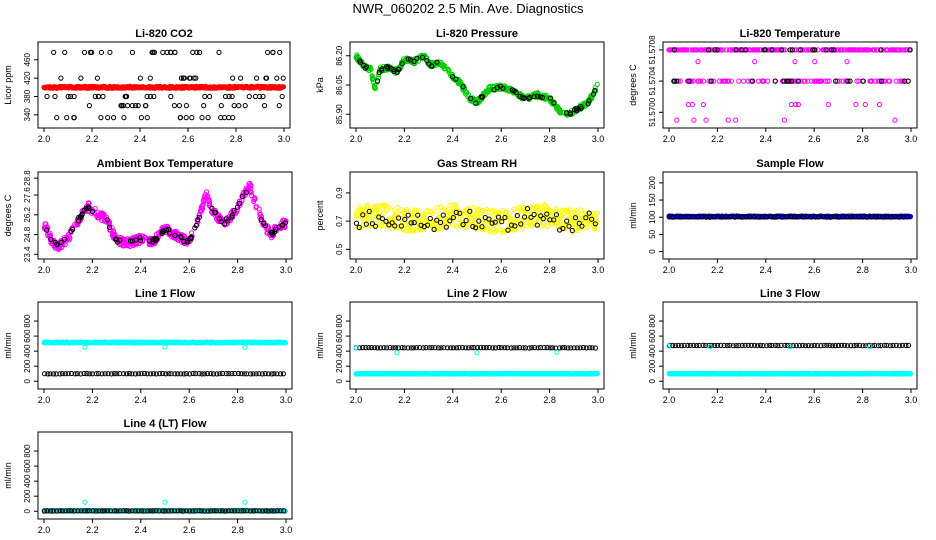 This screenshot has width=936, height=540. What do you see at coordinates (862, 270) in the screenshot?
I see `x-tick-label: 2.8` at bounding box center [862, 270].